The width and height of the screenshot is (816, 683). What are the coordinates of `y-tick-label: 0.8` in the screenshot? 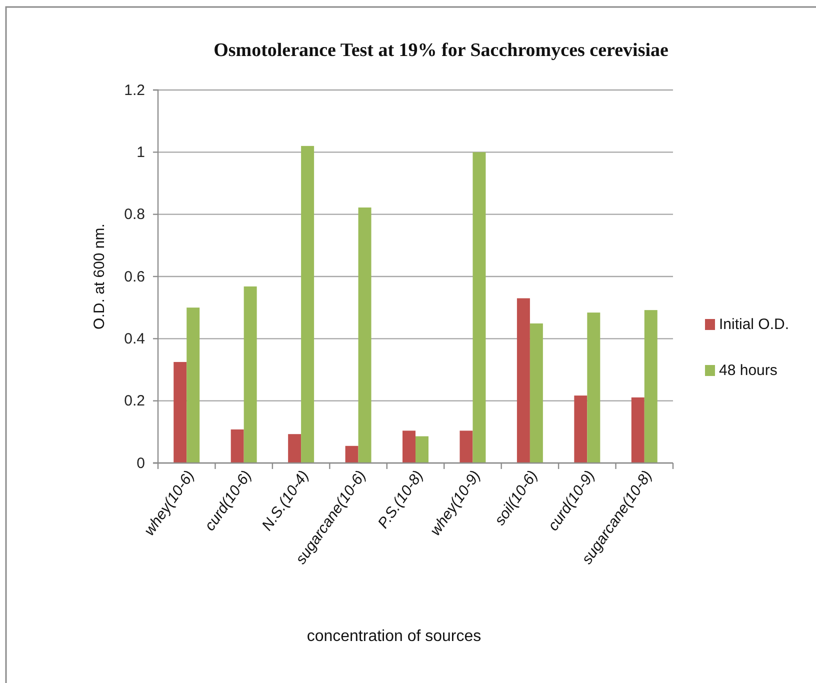 It's located at (134, 215).